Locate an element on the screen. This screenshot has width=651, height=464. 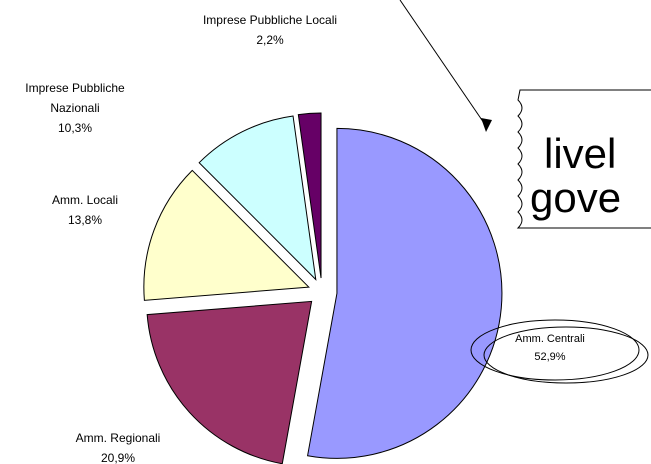
slice-category: Amm. Locali is located at coordinates (85, 200).